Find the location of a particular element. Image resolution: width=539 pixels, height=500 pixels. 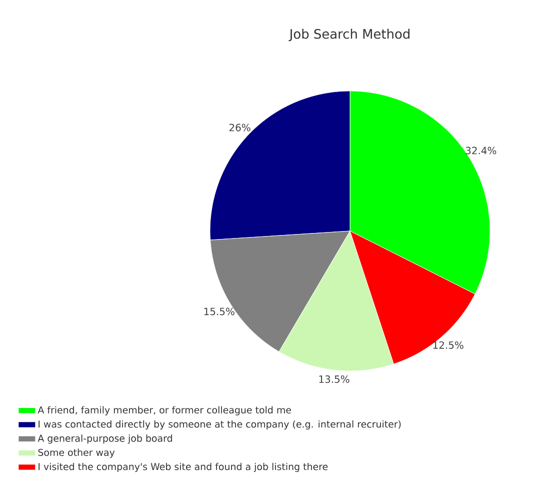

legend-label: Some other way is located at coordinates (76, 453).